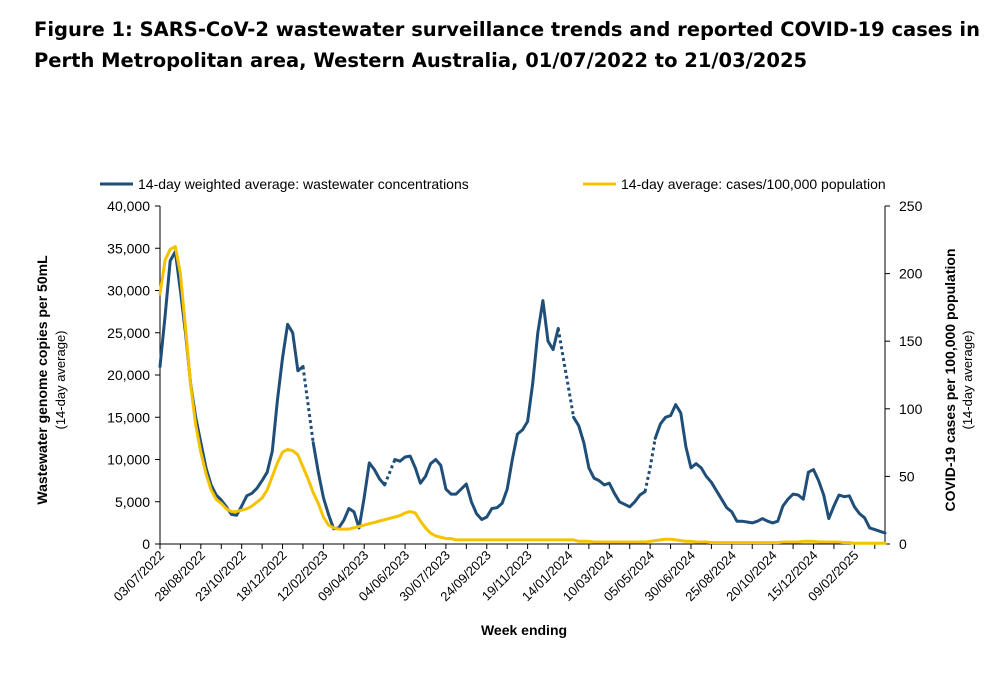 The image size is (1000, 676). I want to click on right-tick-label: 50, so click(907, 476).